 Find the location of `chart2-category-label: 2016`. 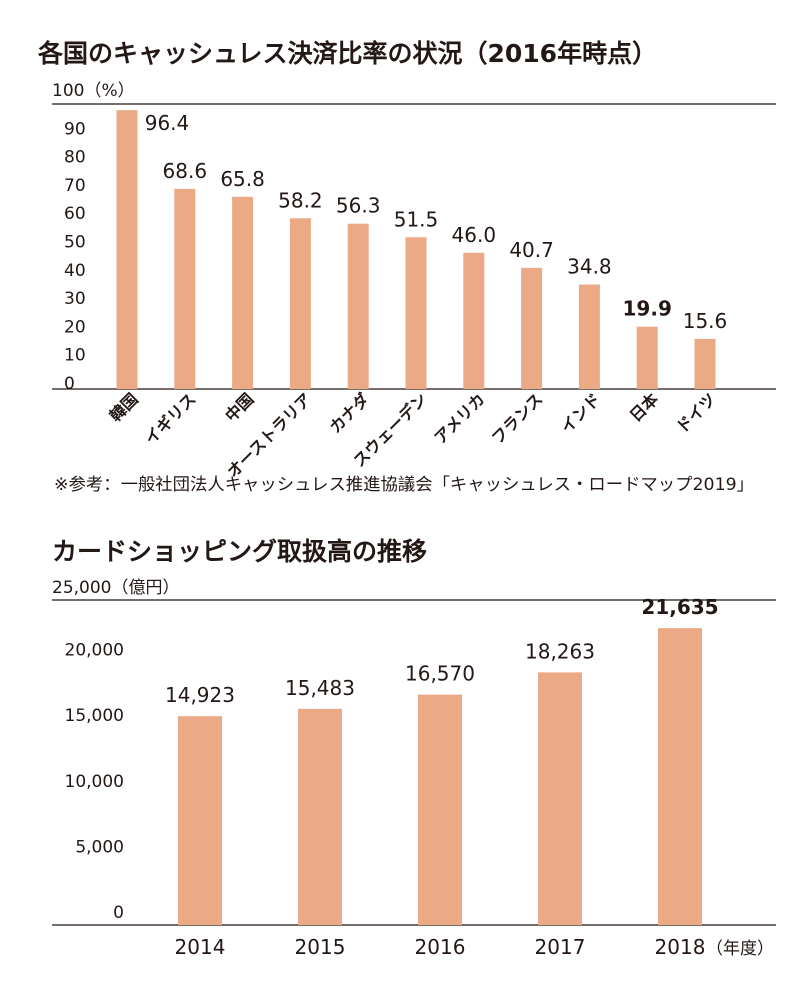

chart2-category-label: 2016 is located at coordinates (440, 947).